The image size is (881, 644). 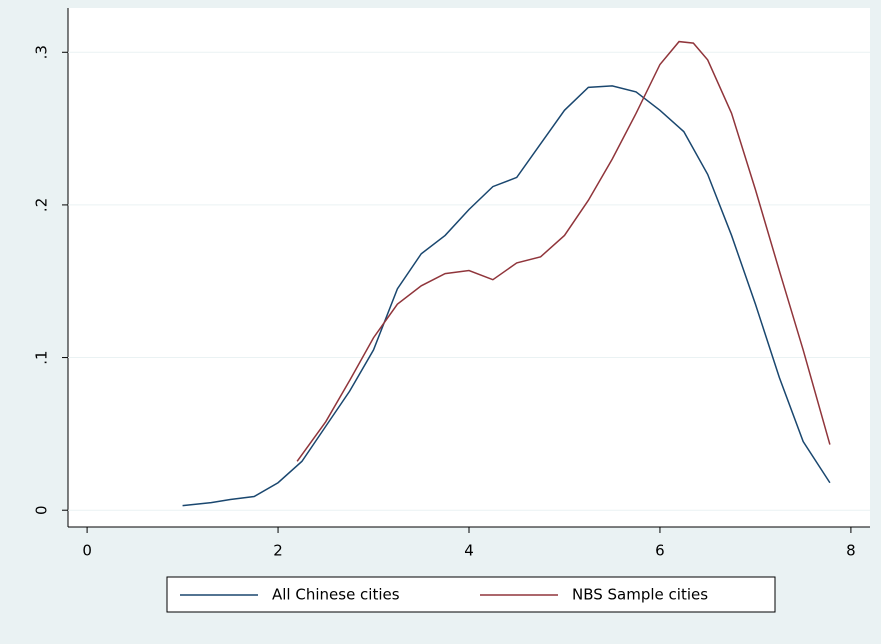 What do you see at coordinates (42, 205) in the screenshot?
I see `y-tick-label: .2` at bounding box center [42, 205].